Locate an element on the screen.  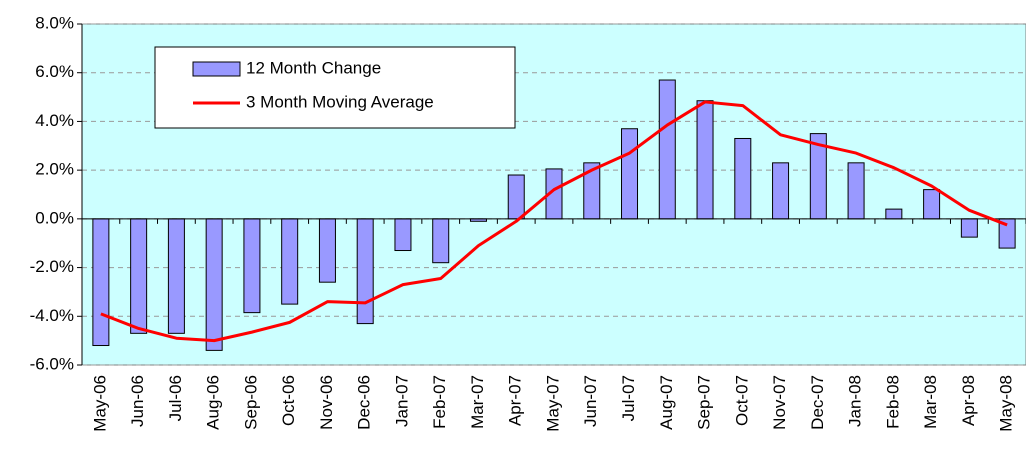
x-tick-label: Dec-07 is located at coordinates (817, 402).